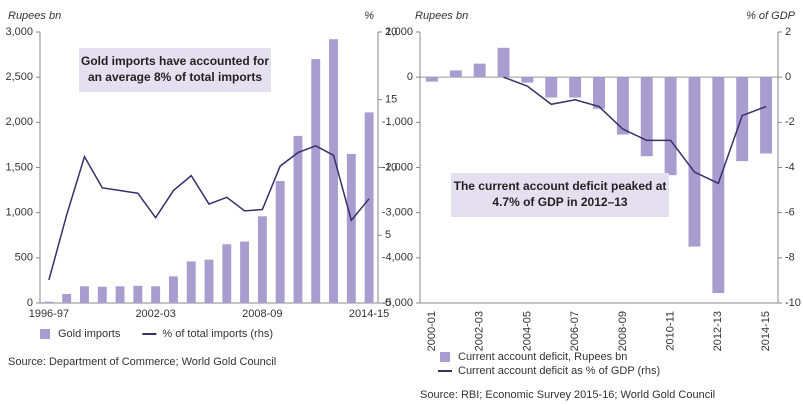 This screenshot has height=405, width=803. I want to click on legend-label: Gold imports, so click(89, 334).